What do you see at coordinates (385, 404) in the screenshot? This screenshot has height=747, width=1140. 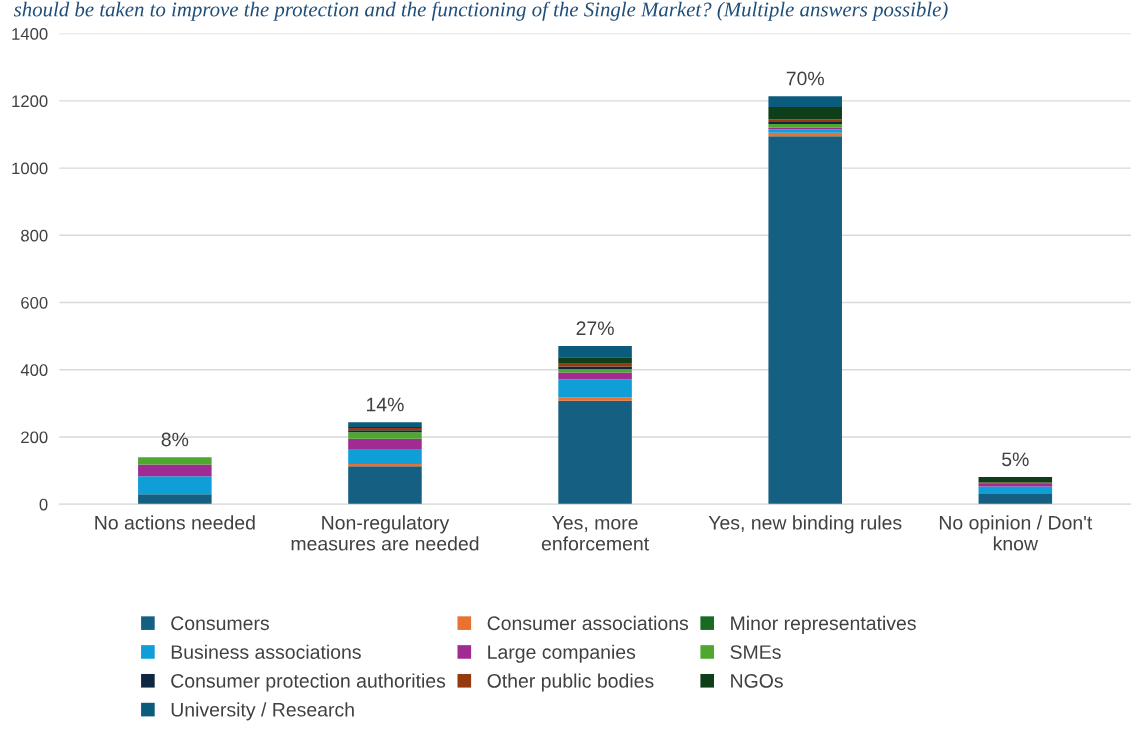 I see `annotation: 14%` at bounding box center [385, 404].